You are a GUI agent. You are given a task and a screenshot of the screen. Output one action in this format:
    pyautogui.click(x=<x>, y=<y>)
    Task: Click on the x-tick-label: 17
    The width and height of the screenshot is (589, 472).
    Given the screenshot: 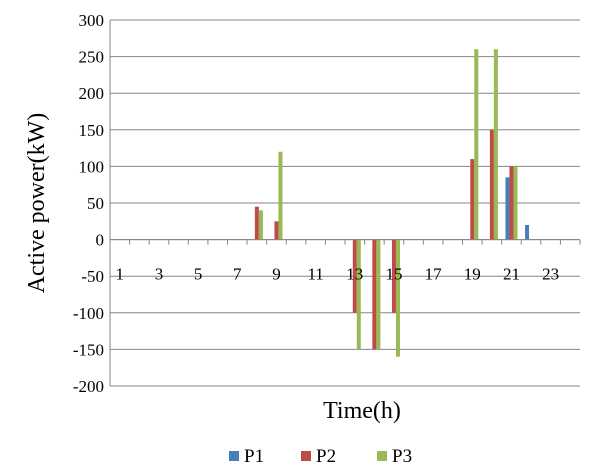 What is the action you would take?
    pyautogui.click(x=434, y=274)
    